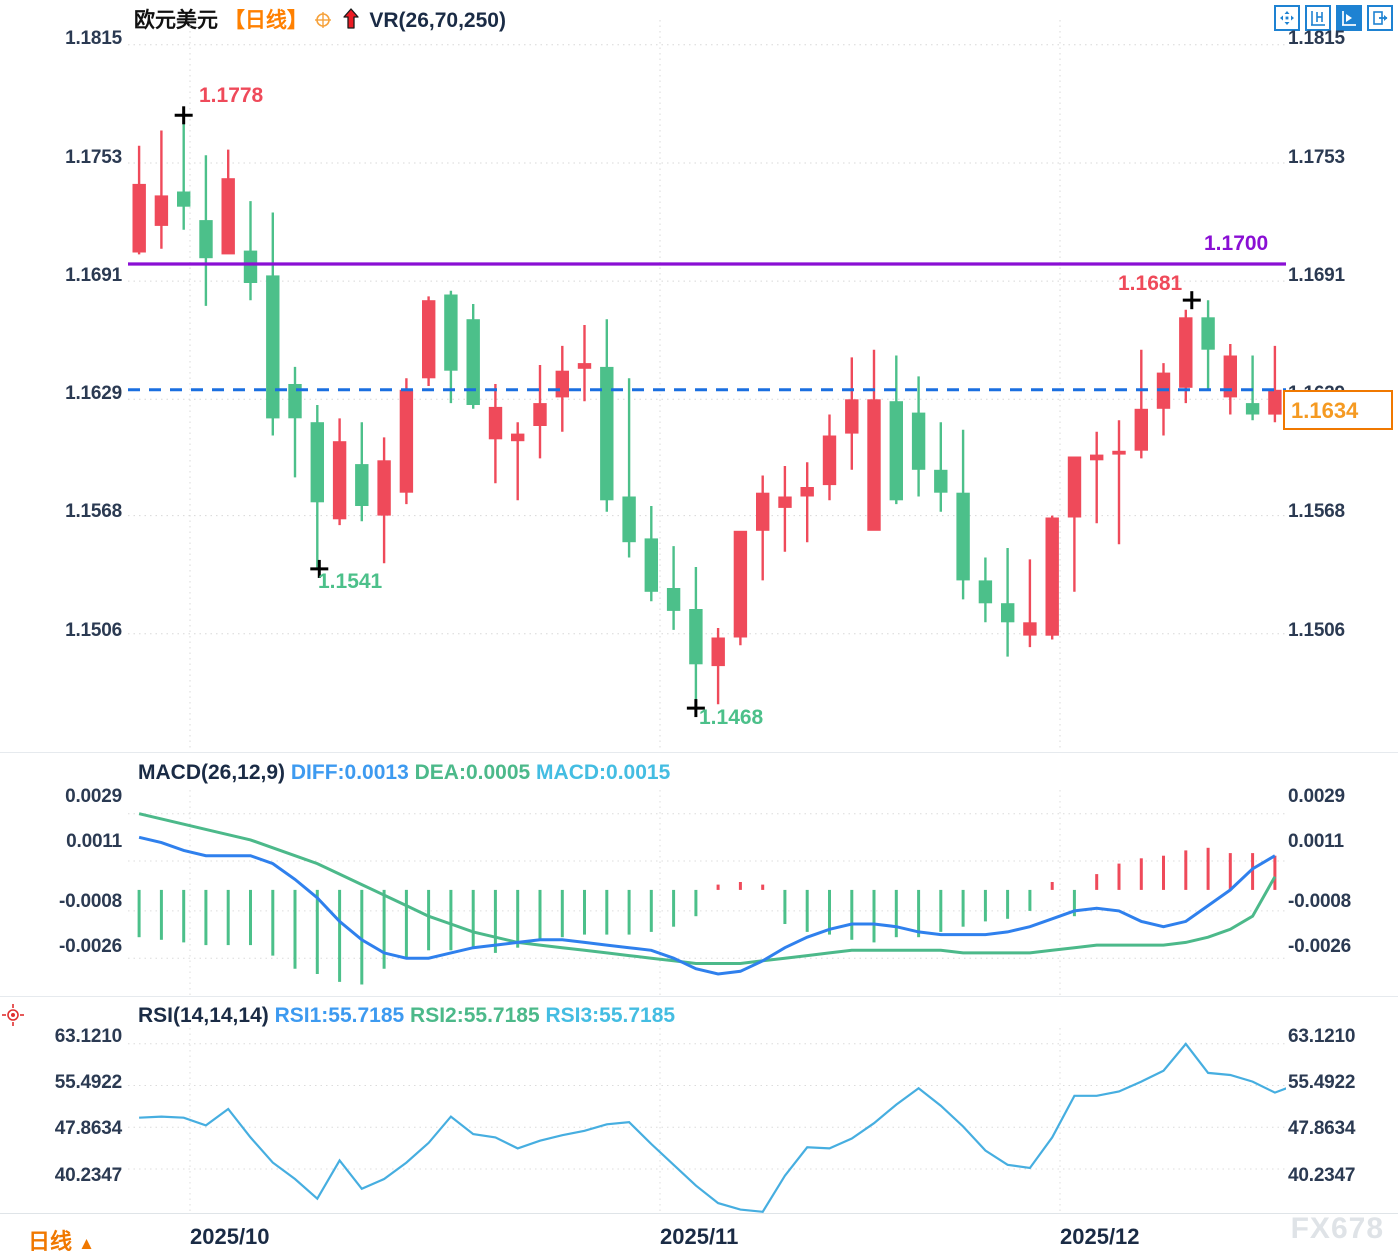 The width and height of the screenshot is (1398, 1260). I want to click on rsi-title: RSI(14,14,14), so click(203, 1015).